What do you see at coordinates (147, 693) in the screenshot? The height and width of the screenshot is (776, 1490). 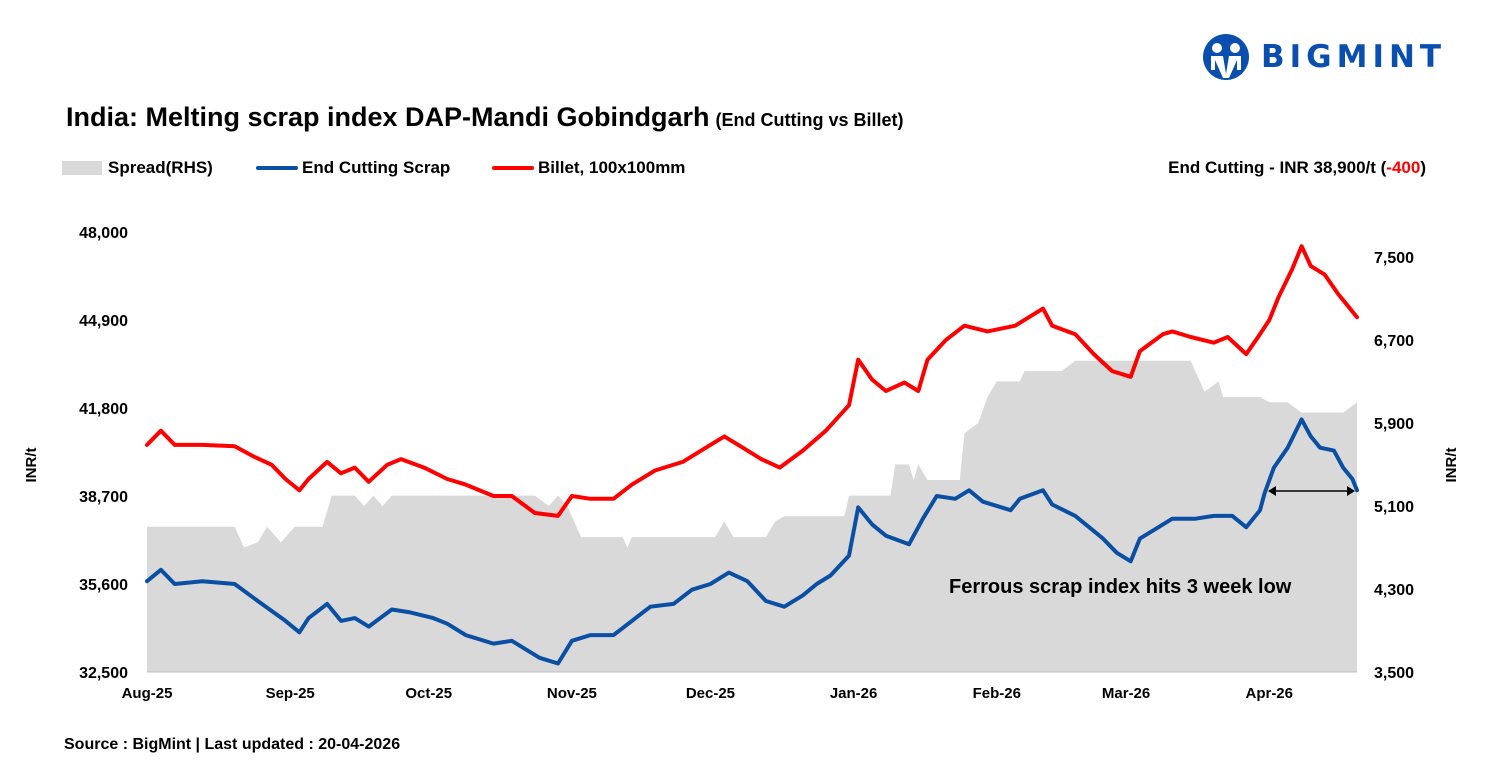 I see `x-tick-label: Aug-25` at bounding box center [147, 693].